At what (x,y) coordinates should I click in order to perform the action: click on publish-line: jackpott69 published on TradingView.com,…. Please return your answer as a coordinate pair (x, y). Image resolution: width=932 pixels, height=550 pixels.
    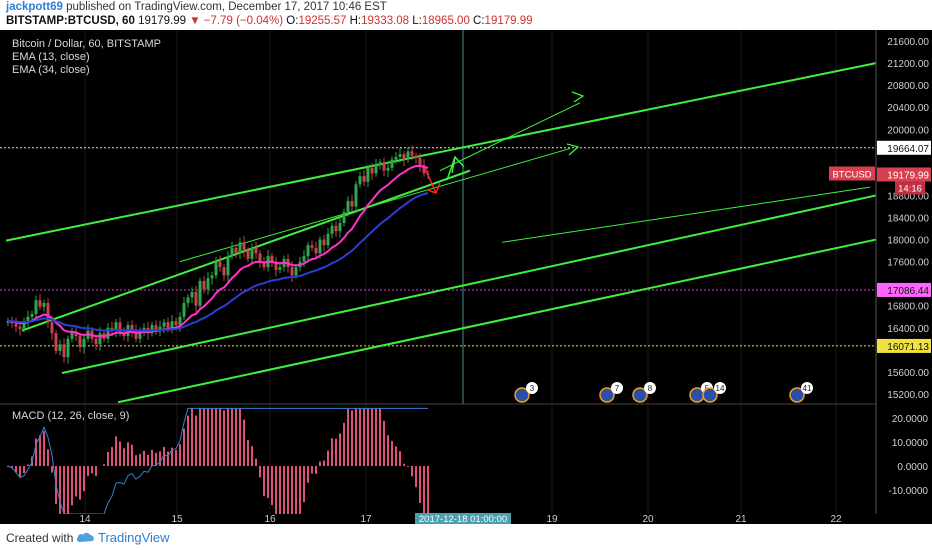
    Looking at the image, I should click on (196, 7).